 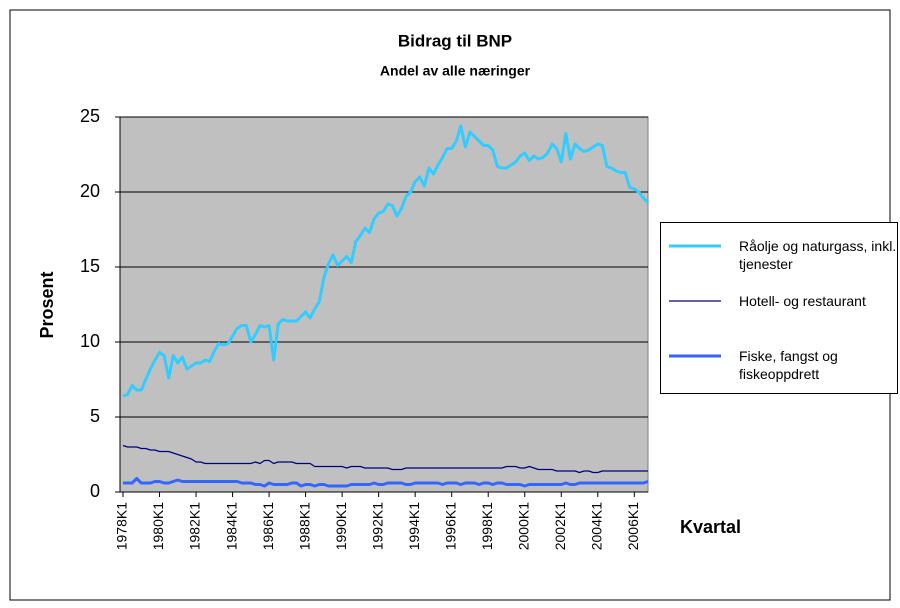 I want to click on legend-item: Fiske, fangst og fiskeoppdrett, so click(x=779, y=372).